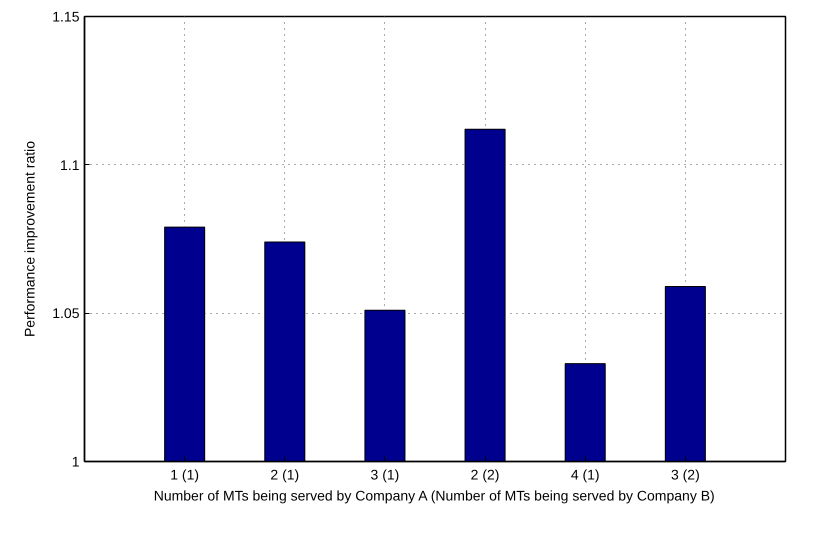  What do you see at coordinates (29, 239) in the screenshot?
I see `y-axis-title: Performance improvement ratio` at bounding box center [29, 239].